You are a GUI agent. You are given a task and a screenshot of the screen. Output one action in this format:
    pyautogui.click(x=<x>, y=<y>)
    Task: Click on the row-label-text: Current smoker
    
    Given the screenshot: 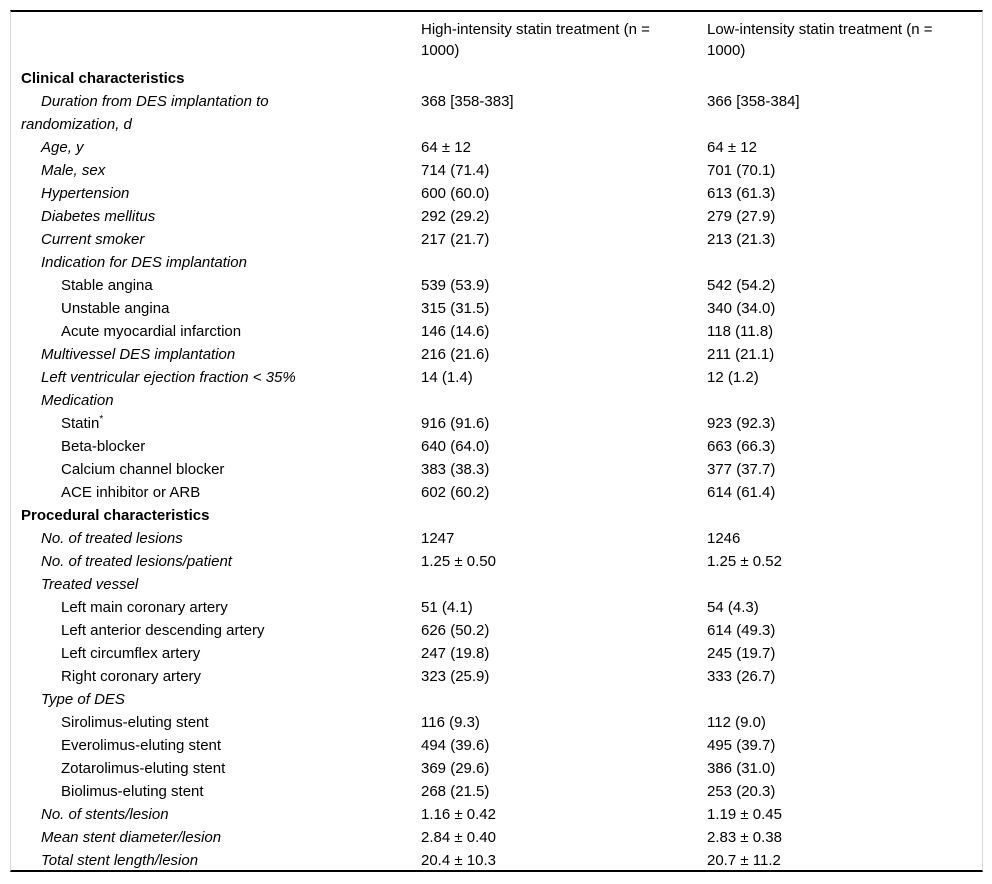 What is the action you would take?
    pyautogui.click(x=93, y=239)
    